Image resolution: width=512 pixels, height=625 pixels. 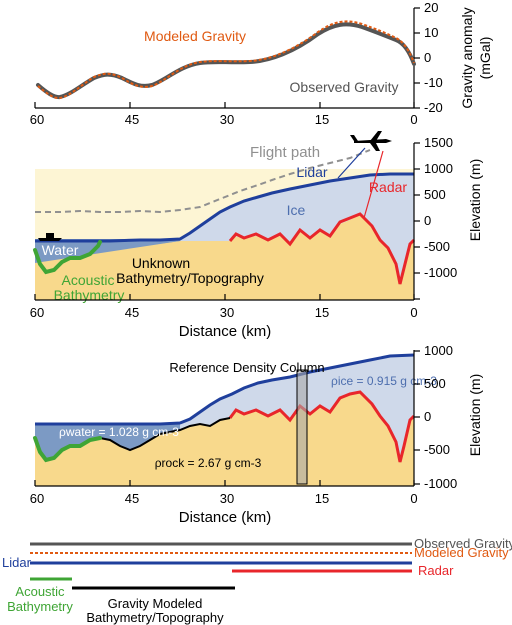 I want to click on panel-a-x-tick-label: 45, so click(x=132, y=119).